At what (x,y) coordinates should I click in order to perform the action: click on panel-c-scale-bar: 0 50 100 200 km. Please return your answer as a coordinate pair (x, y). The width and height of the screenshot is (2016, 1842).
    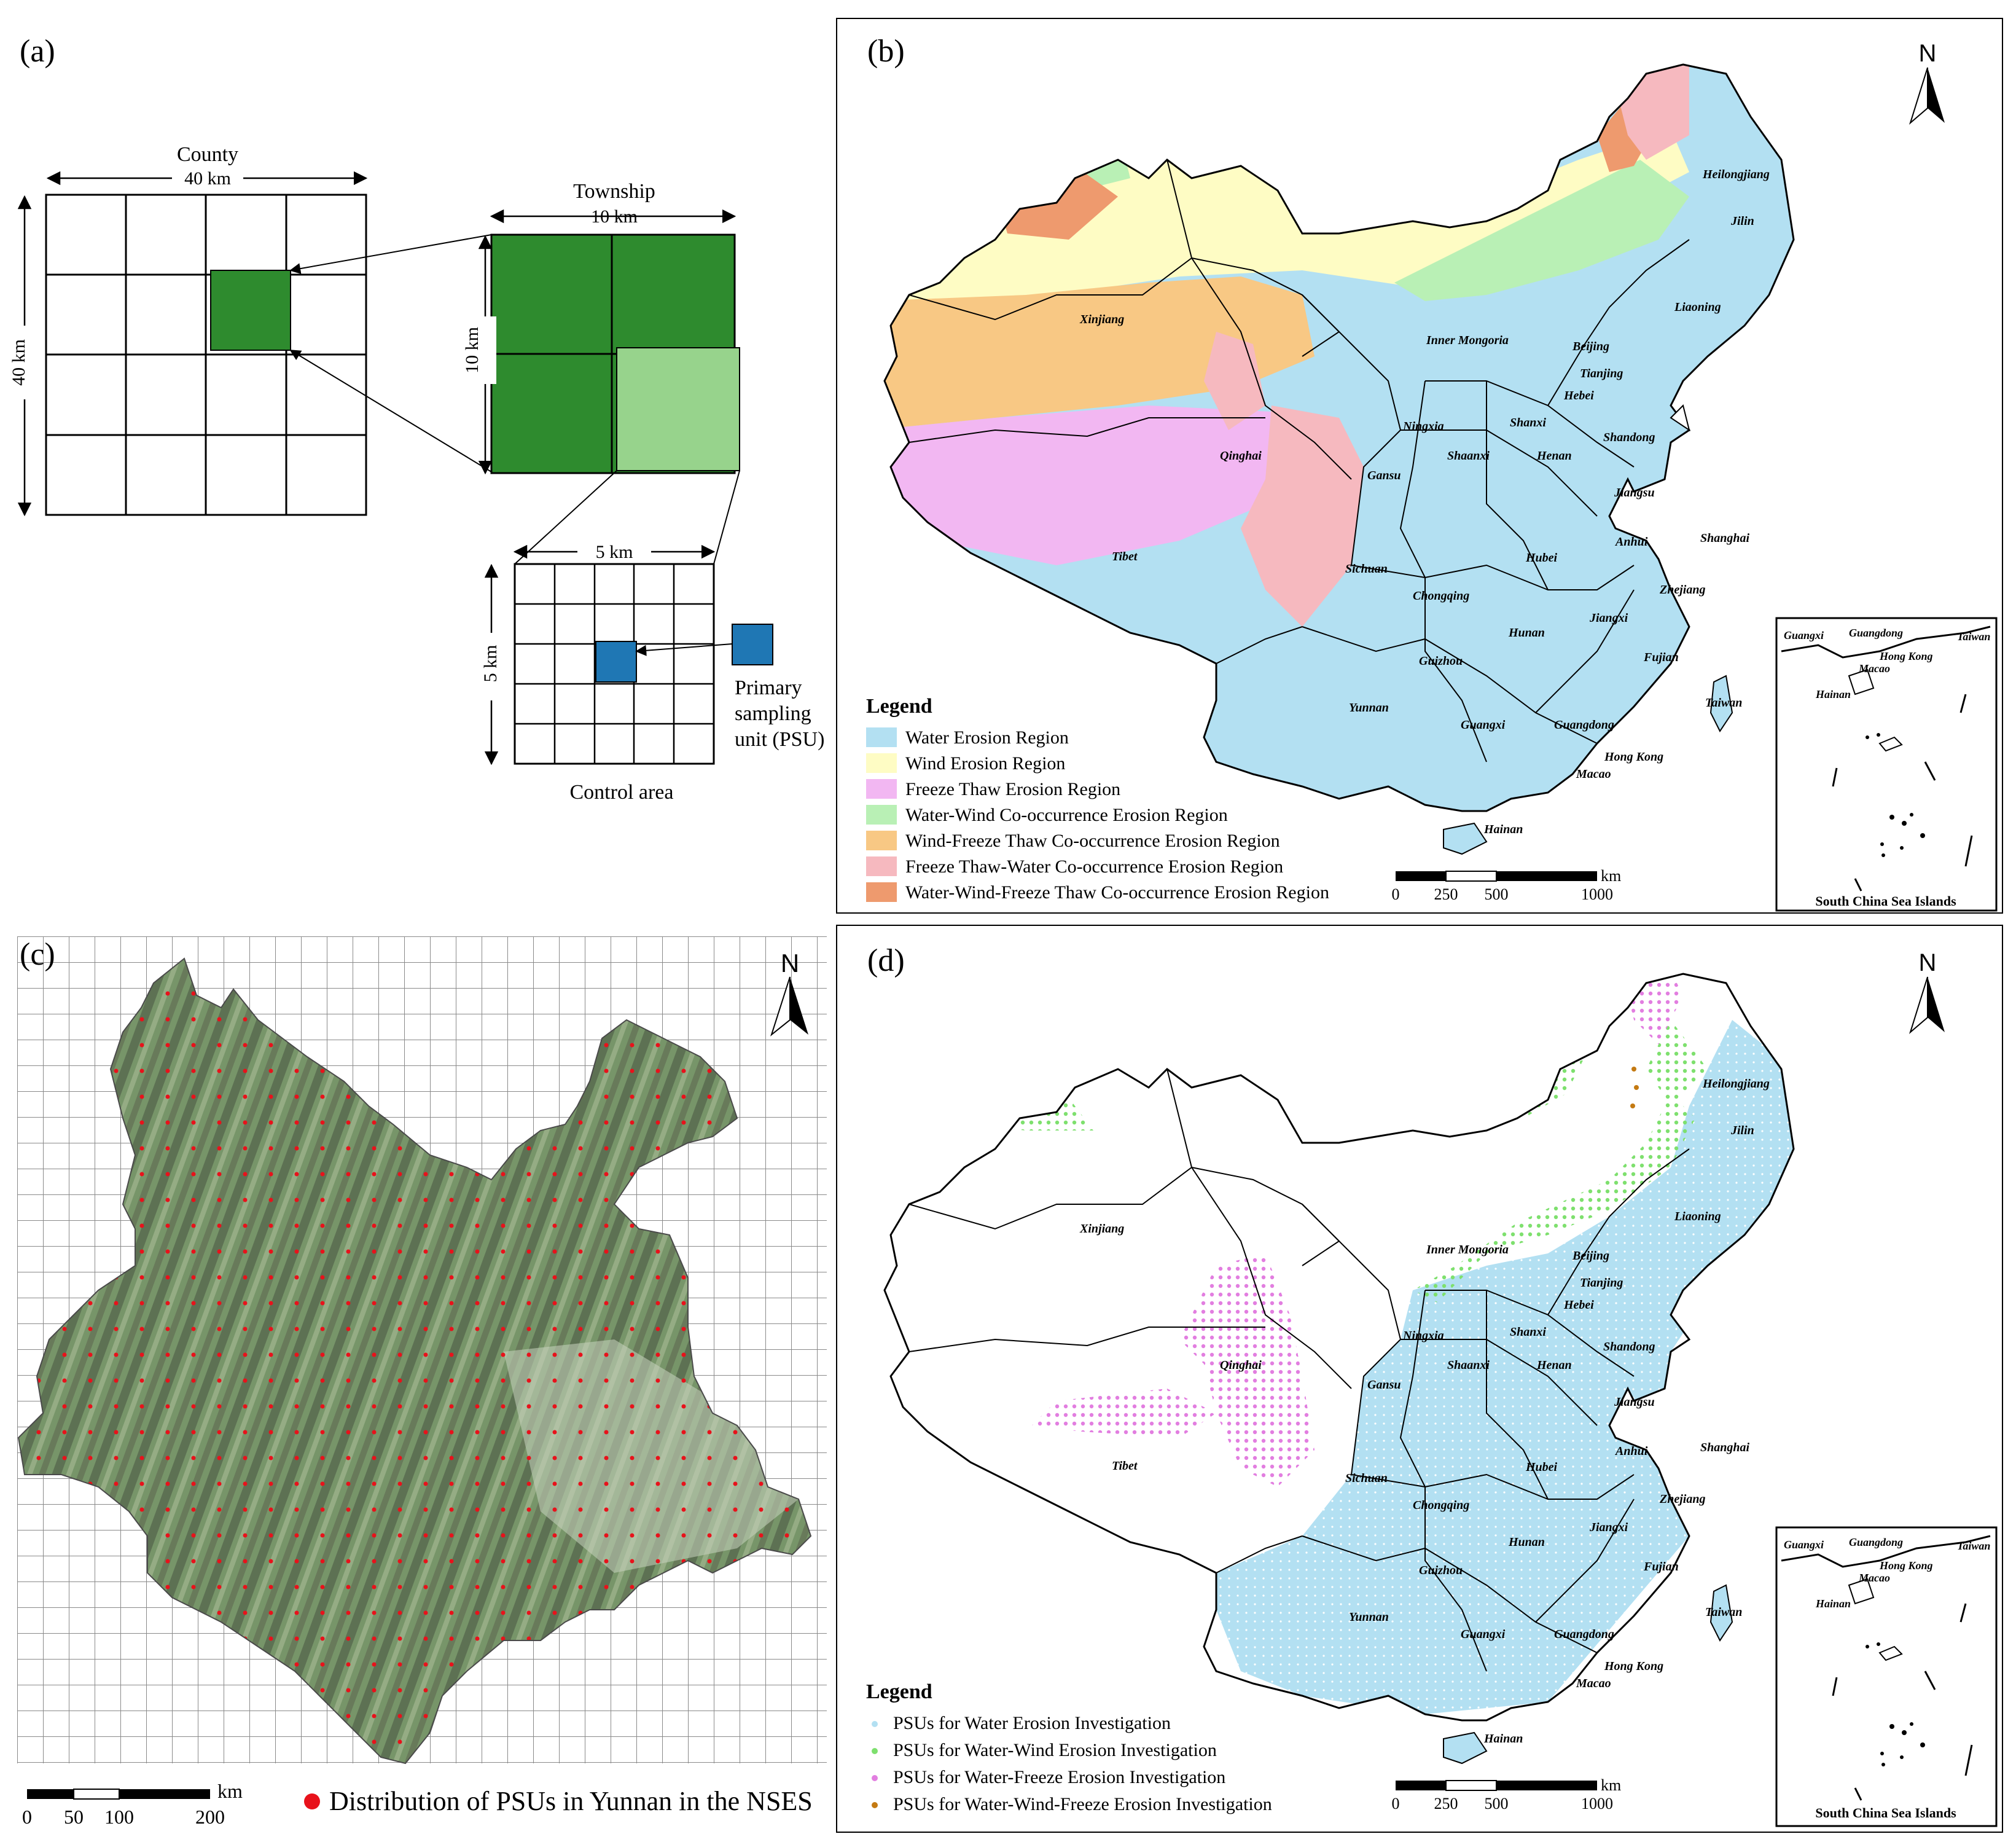
    Looking at the image, I should click on (132, 1804).